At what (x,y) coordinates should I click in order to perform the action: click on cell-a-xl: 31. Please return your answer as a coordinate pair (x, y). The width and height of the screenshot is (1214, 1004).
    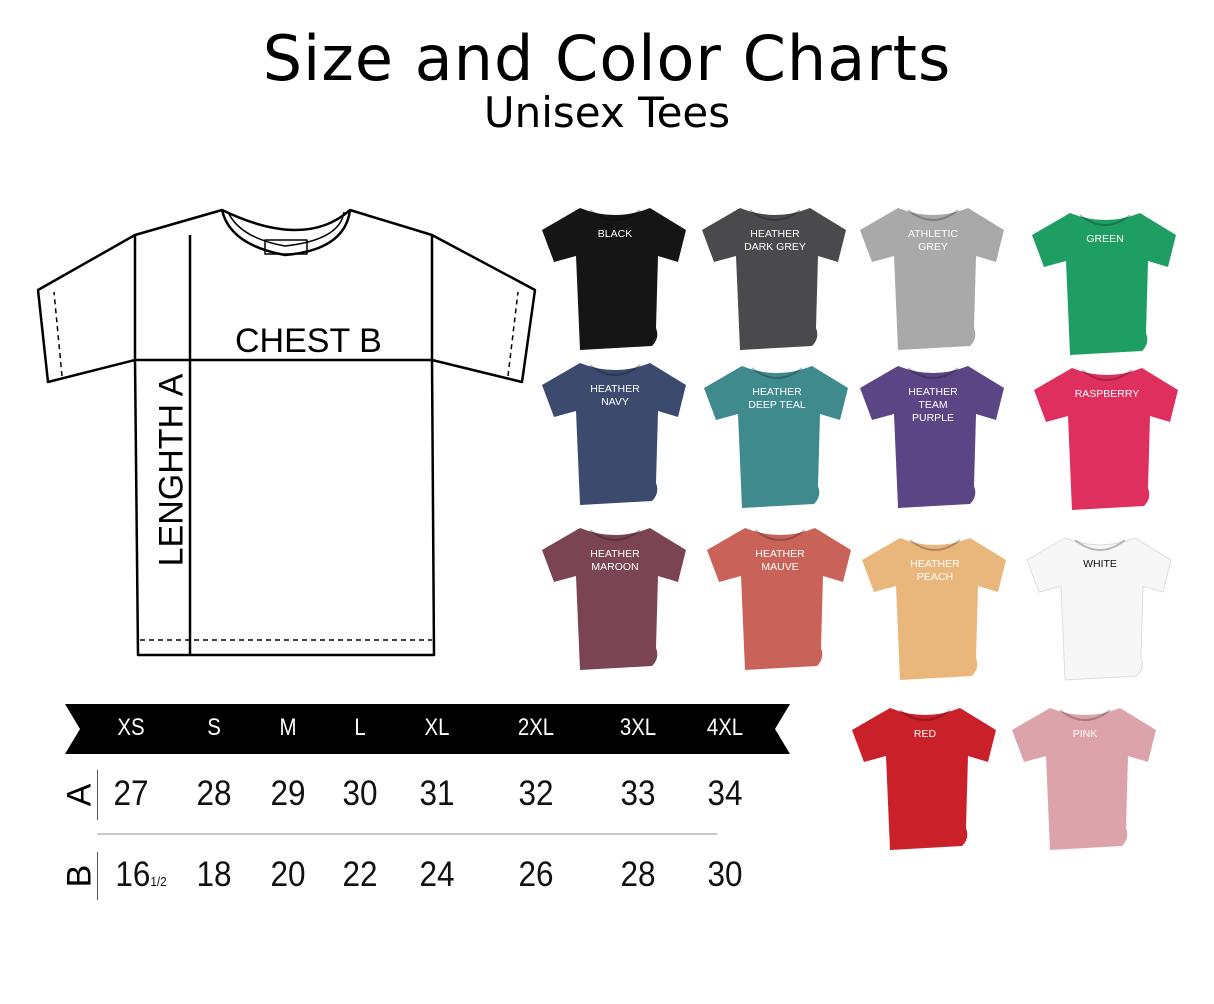
    Looking at the image, I should click on (436, 794).